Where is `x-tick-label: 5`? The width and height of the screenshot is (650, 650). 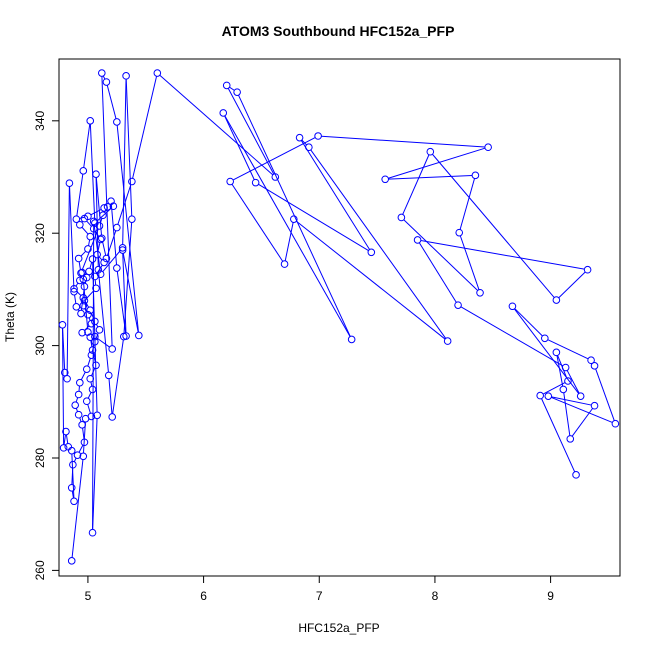
x-tick-label: 5 is located at coordinates (88, 596).